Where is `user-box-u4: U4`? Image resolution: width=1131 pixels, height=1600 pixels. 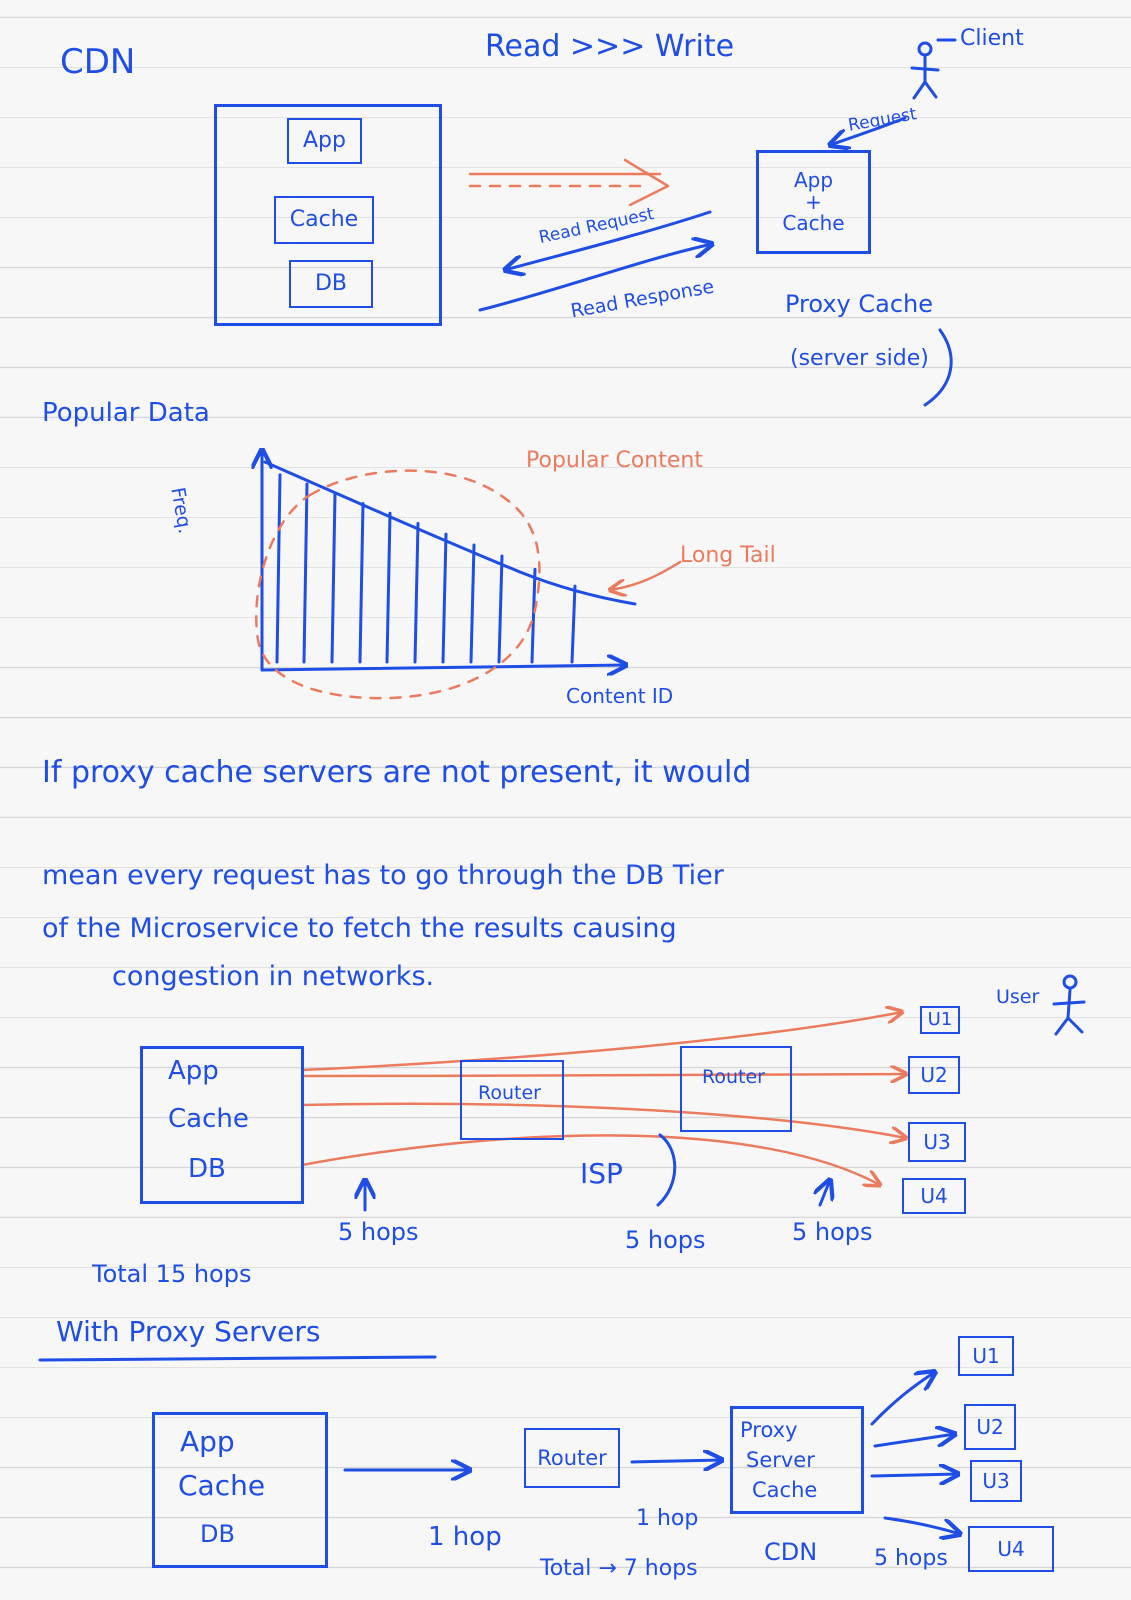 user-box-u4: U4 is located at coordinates (934, 1196).